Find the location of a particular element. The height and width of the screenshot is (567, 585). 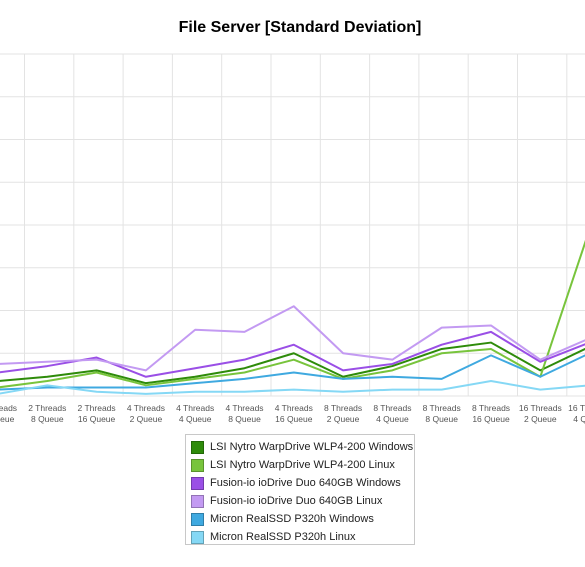

x-tick-label: 2 Threads 16 Queue is located at coordinates (97, 413).